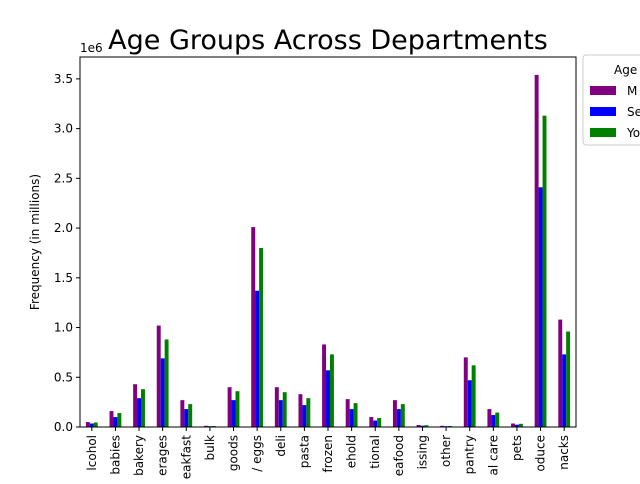  I want to click on legend-title: Age, so click(625, 70).